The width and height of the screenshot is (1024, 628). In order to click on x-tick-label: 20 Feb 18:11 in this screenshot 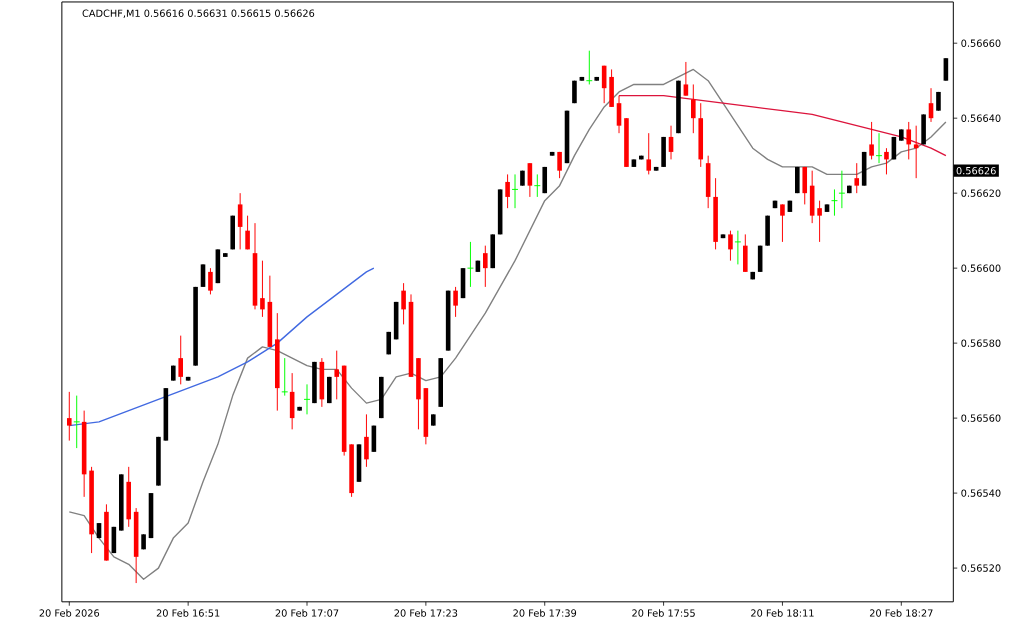, I will do `click(782, 613)`.